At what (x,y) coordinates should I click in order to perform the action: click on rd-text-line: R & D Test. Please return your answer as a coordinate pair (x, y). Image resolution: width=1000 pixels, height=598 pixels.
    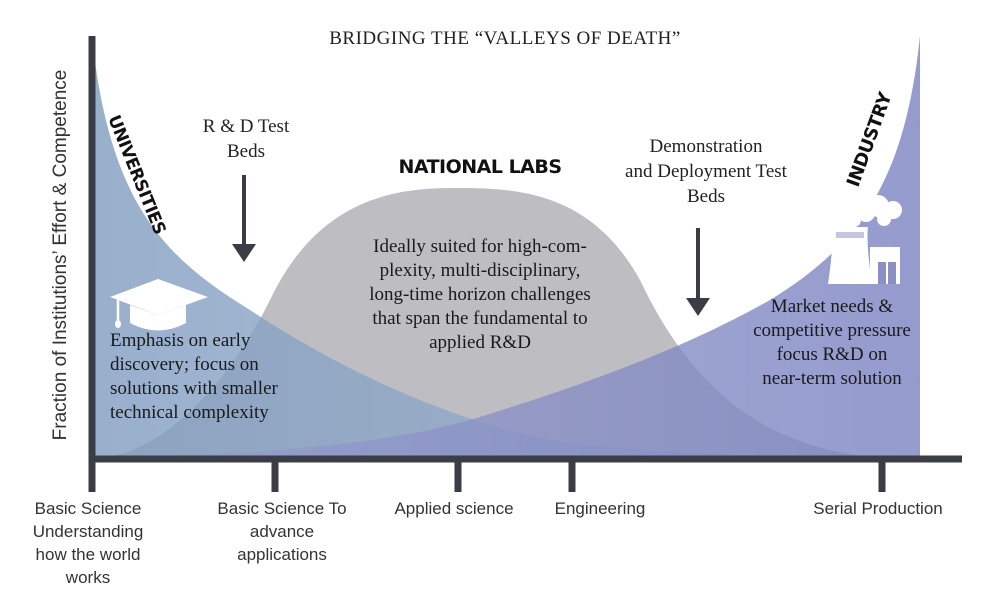
    Looking at the image, I should click on (246, 126).